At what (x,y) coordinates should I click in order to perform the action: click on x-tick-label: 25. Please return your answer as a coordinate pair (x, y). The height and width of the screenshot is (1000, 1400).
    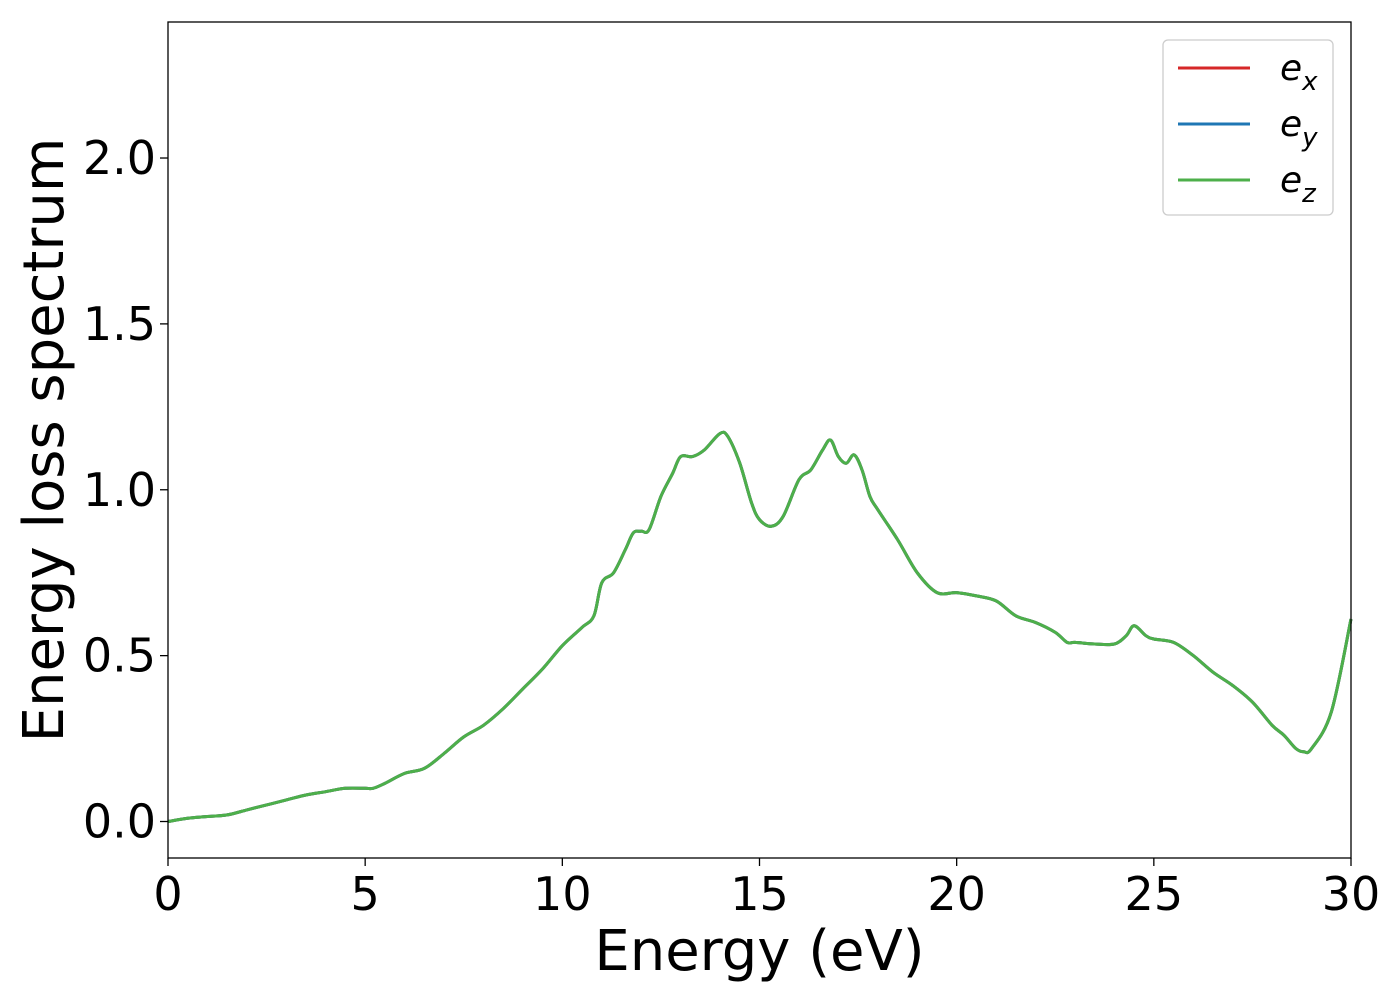
    Looking at the image, I should click on (1154, 894).